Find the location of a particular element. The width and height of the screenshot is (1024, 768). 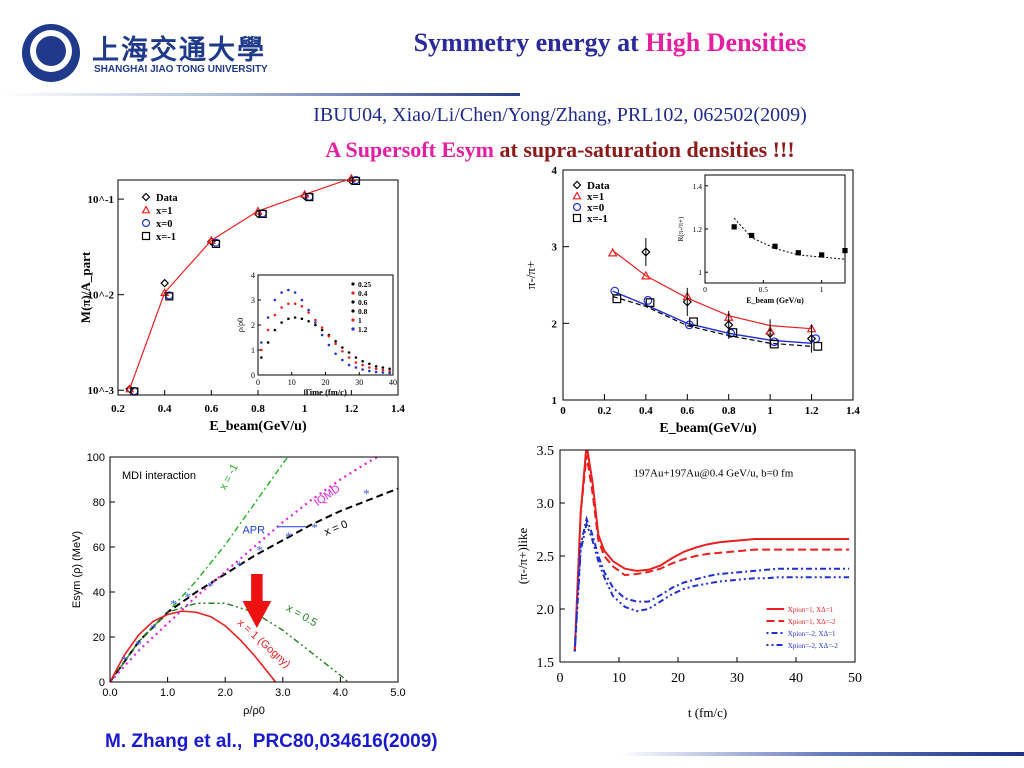

inset2-y-tick-label: 1.2 is located at coordinates (698, 229).